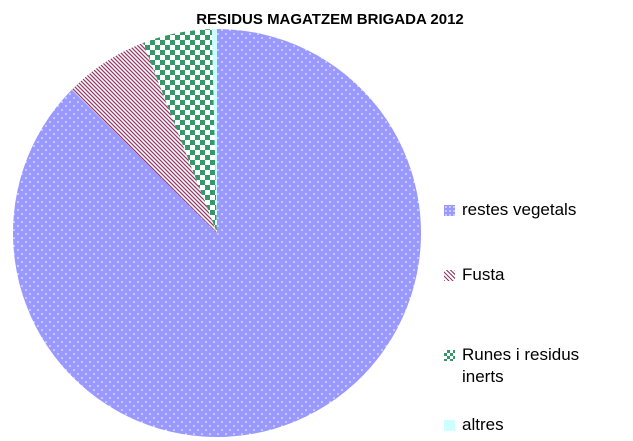 Image resolution: width=633 pixels, height=441 pixels. What do you see at coordinates (520, 275) in the screenshot?
I see `legend-item: Fusta` at bounding box center [520, 275].